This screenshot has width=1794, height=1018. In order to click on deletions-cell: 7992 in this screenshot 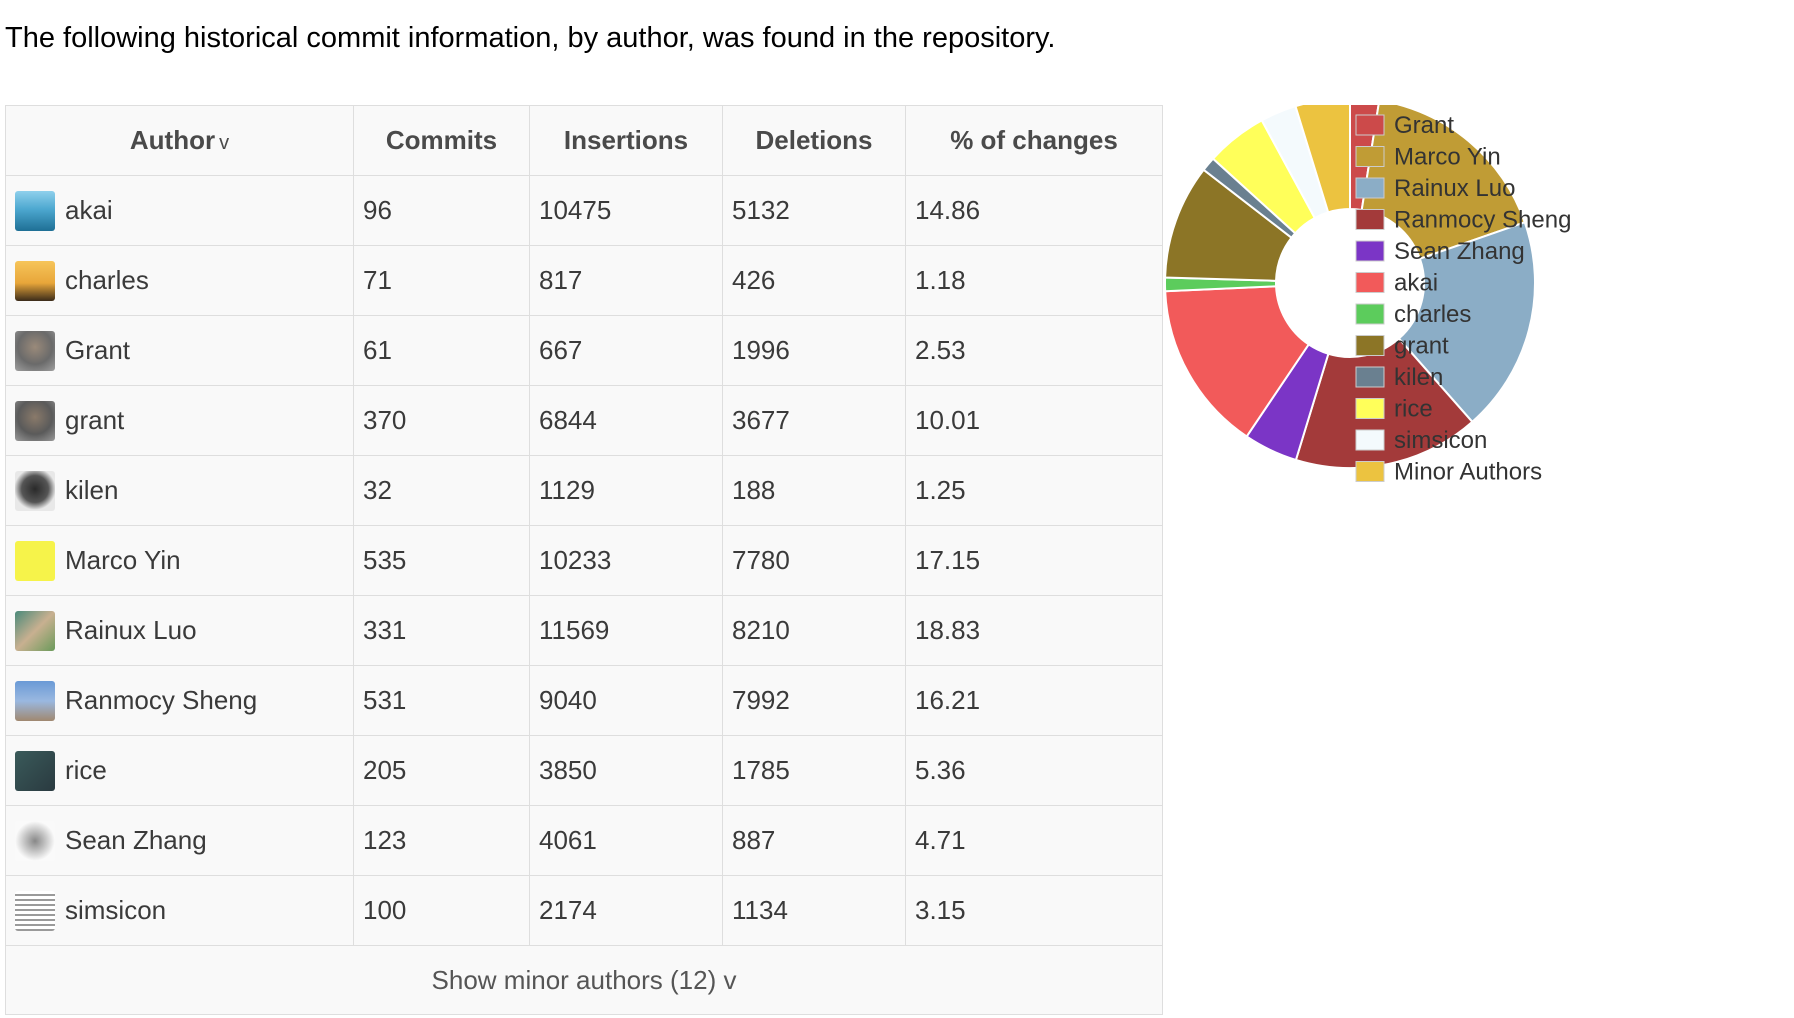, I will do `click(814, 700)`.